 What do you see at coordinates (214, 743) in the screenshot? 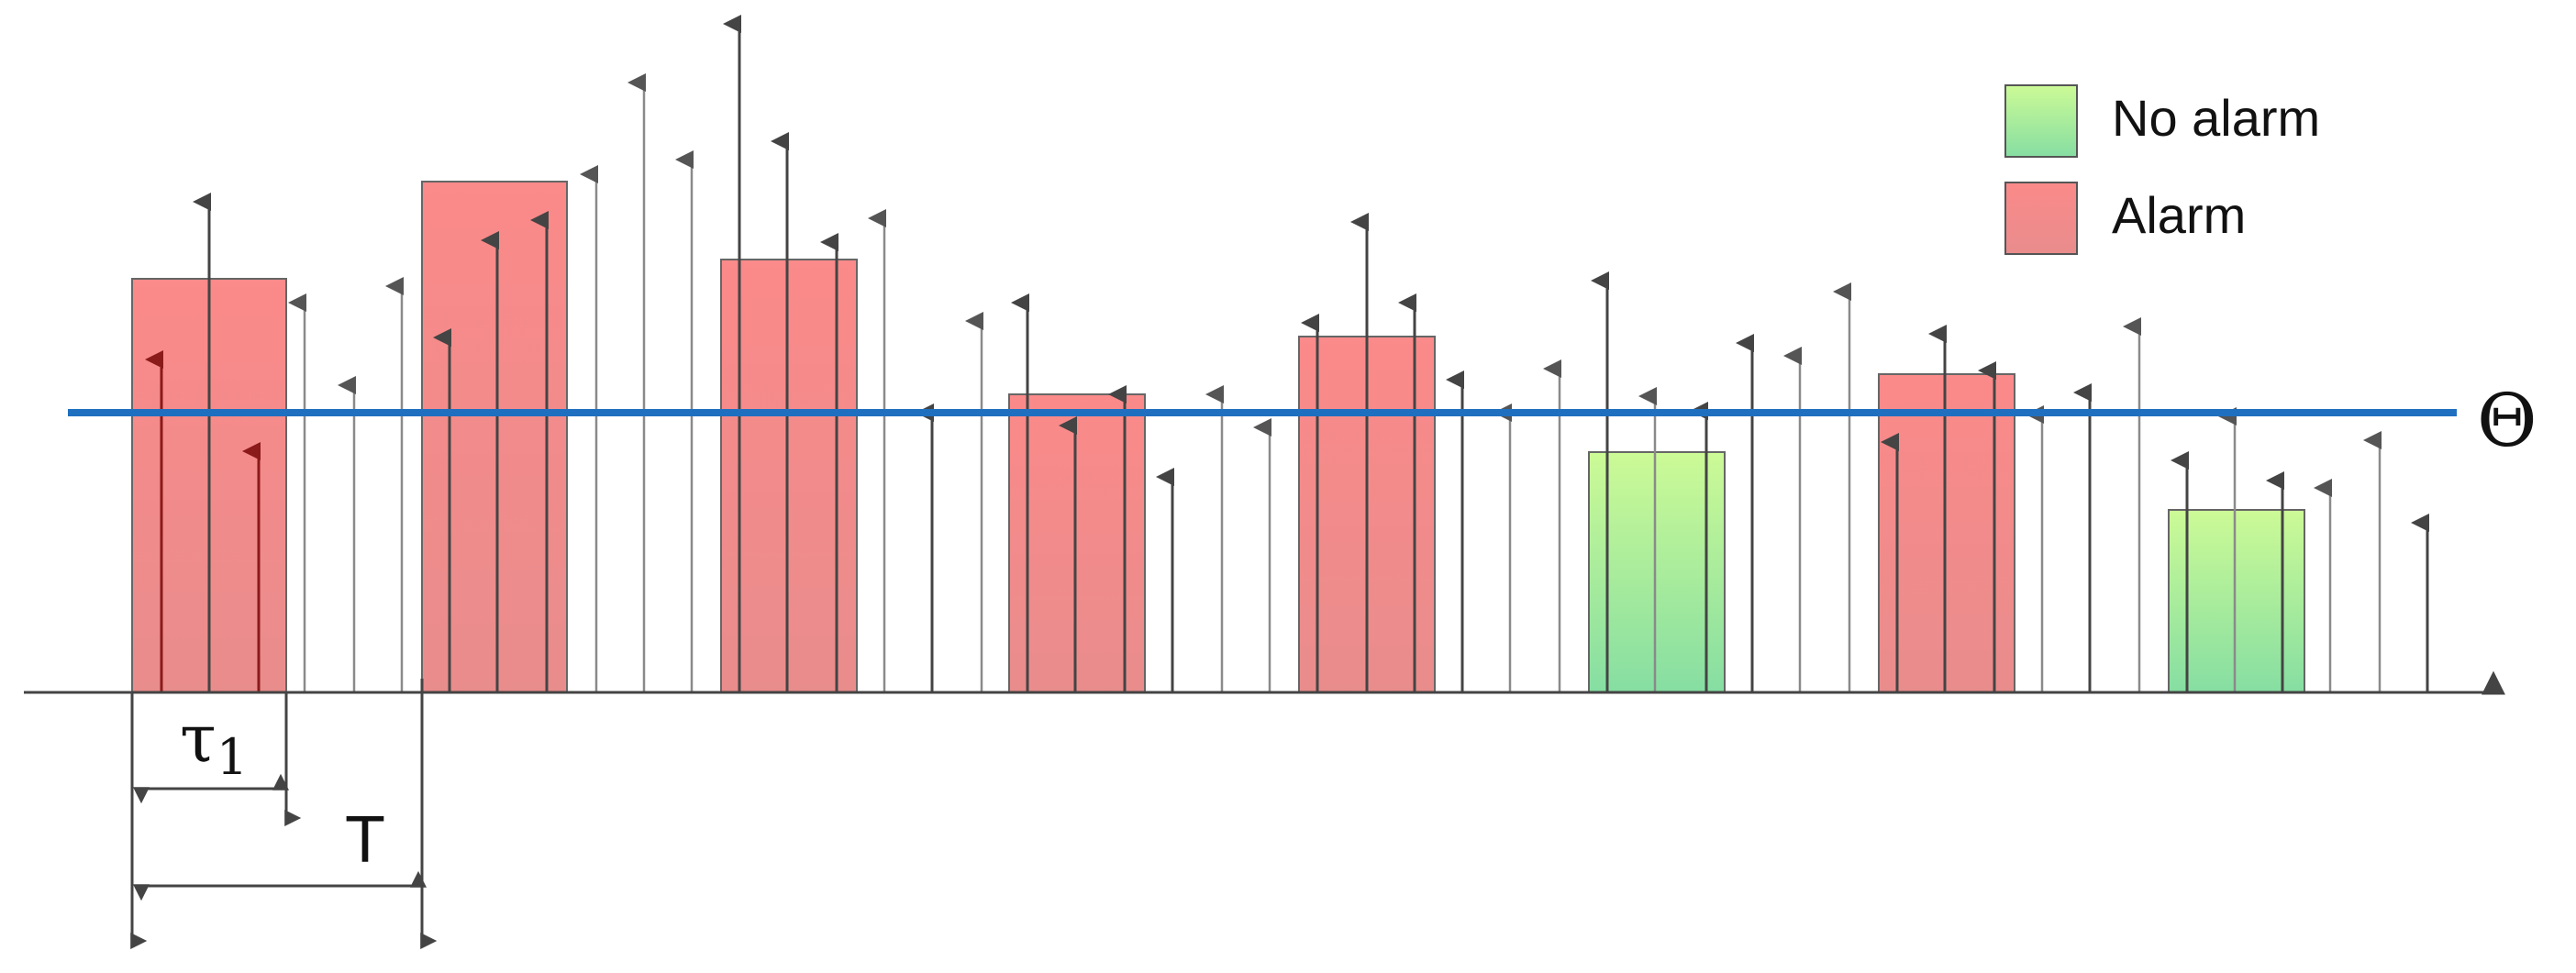
I see `tau-label: τ1` at bounding box center [214, 743].